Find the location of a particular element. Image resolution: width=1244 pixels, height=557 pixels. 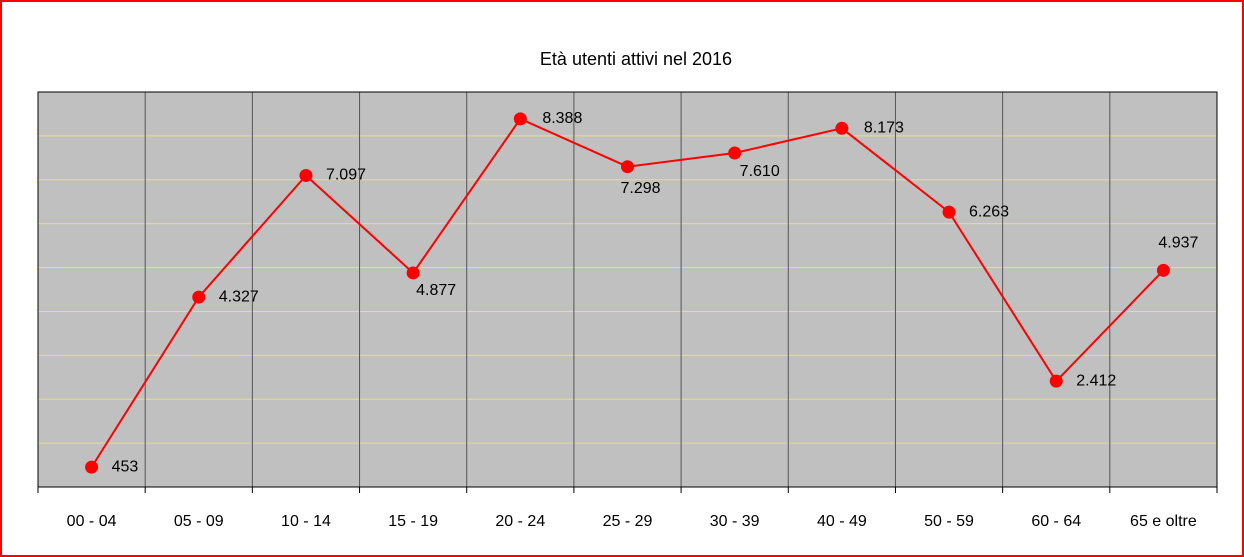

data-label: 453 is located at coordinates (125, 466).